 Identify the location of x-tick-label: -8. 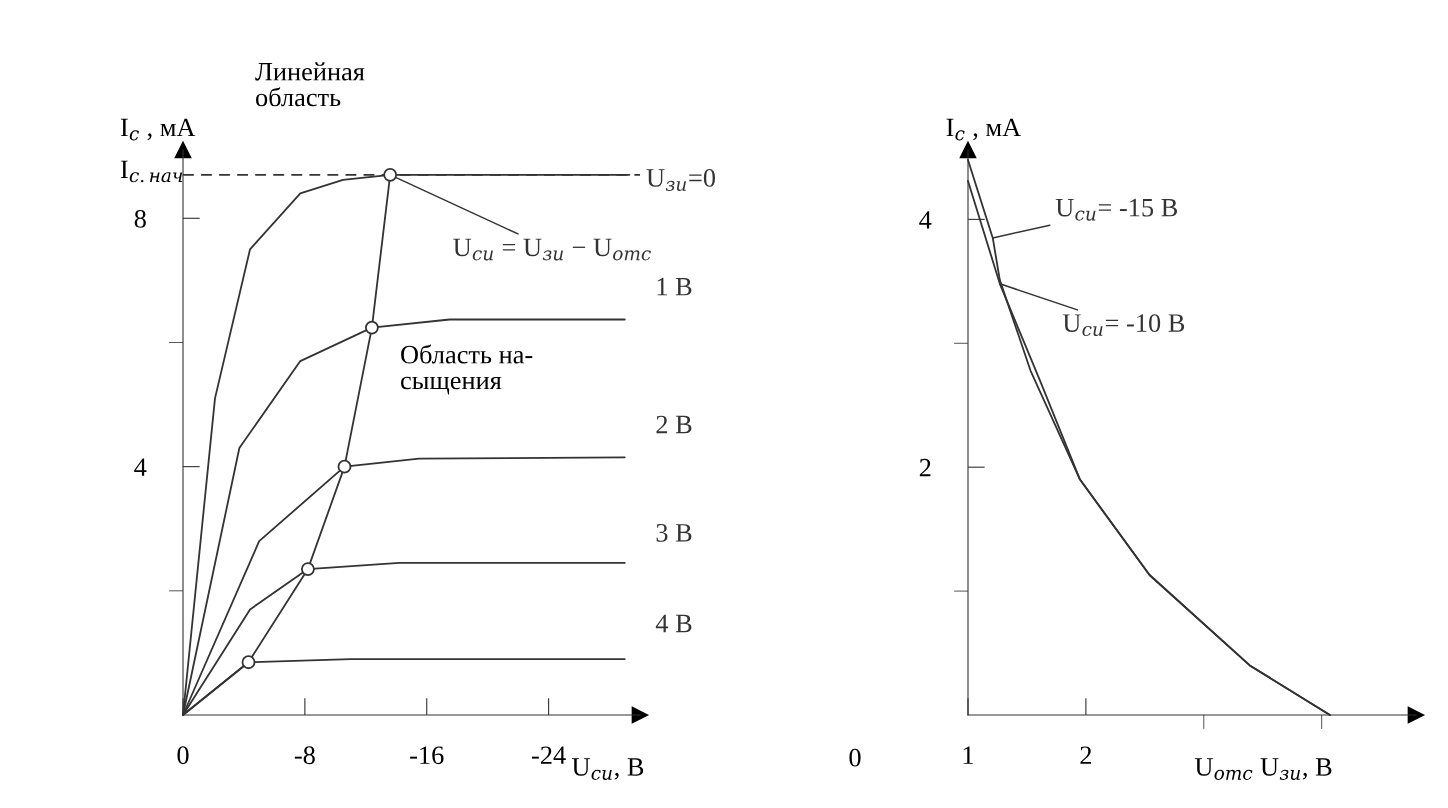
(304, 755).